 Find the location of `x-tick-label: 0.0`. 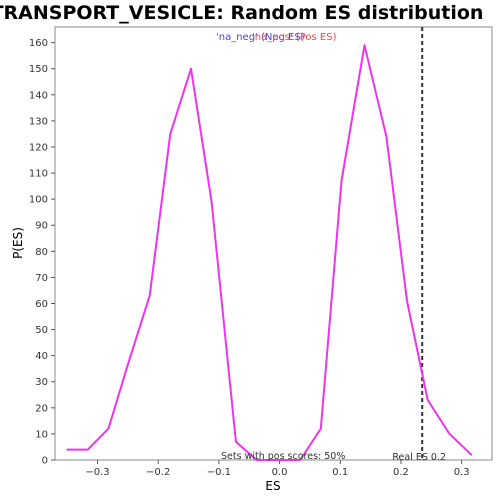

x-tick-label: 0.0 is located at coordinates (280, 472).